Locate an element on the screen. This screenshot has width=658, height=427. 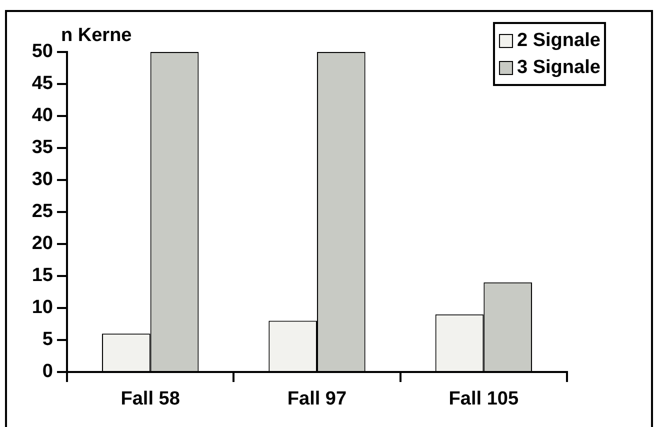
y-axis-title: n Kerne is located at coordinates (96, 35).